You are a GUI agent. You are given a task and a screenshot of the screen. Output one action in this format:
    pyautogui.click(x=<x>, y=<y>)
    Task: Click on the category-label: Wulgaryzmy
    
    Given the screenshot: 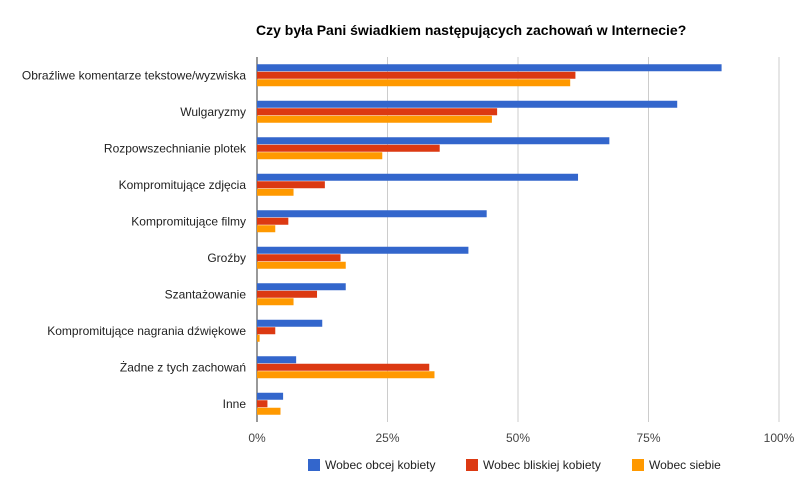 What is the action you would take?
    pyautogui.click(x=213, y=112)
    